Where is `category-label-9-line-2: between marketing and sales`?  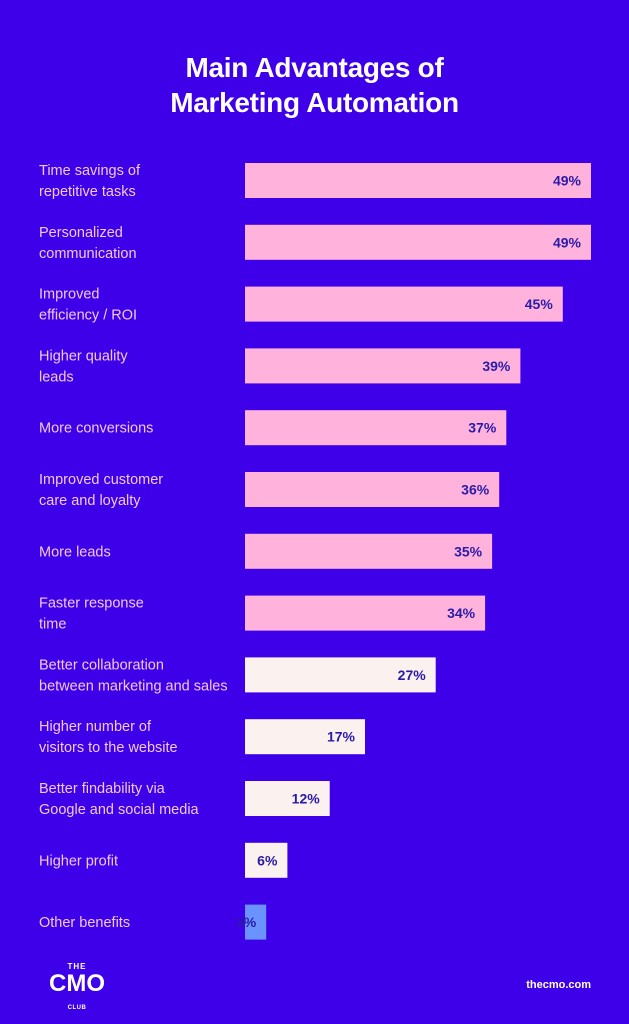
category-label-9-line-2: between marketing and sales is located at coordinates (133, 686).